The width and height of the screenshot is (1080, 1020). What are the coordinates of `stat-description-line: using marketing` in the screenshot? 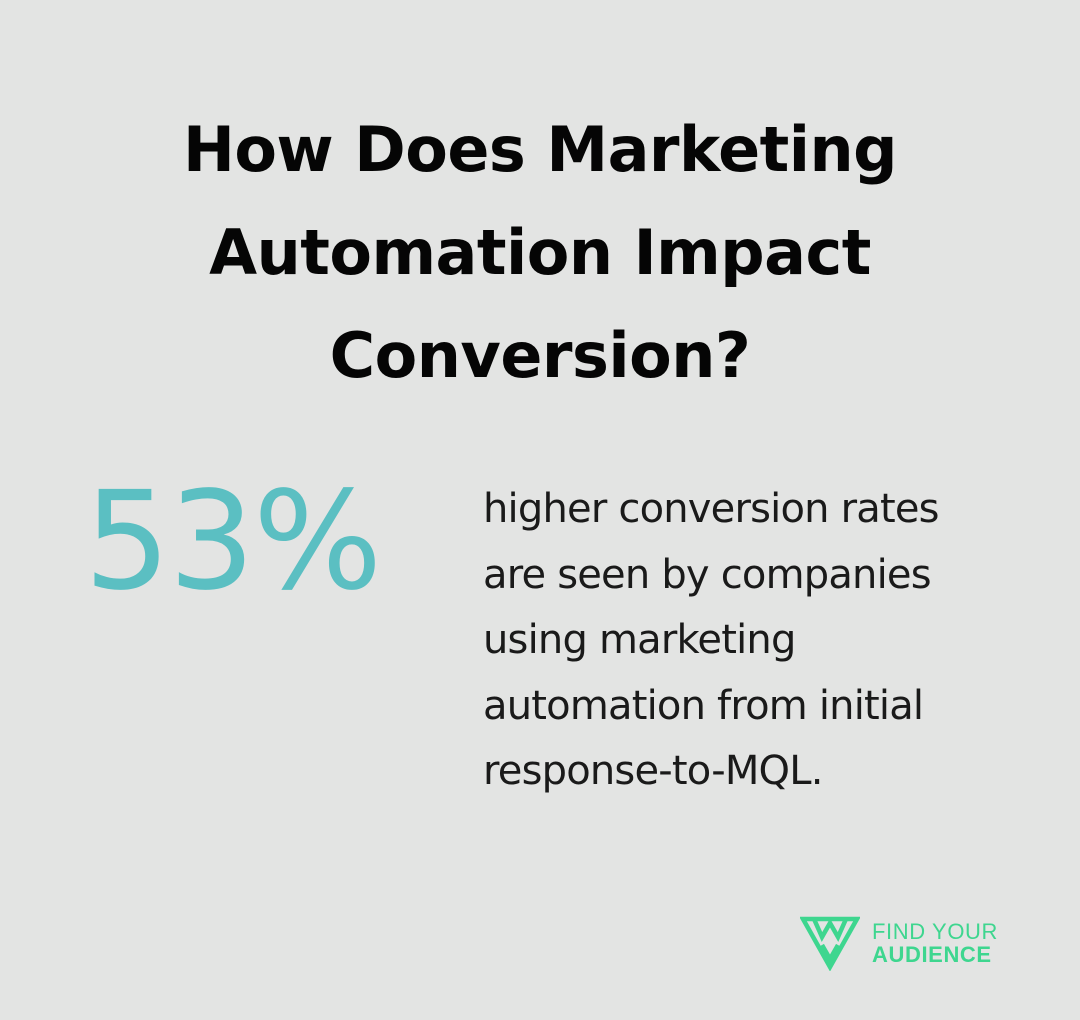 It's located at (639, 640).